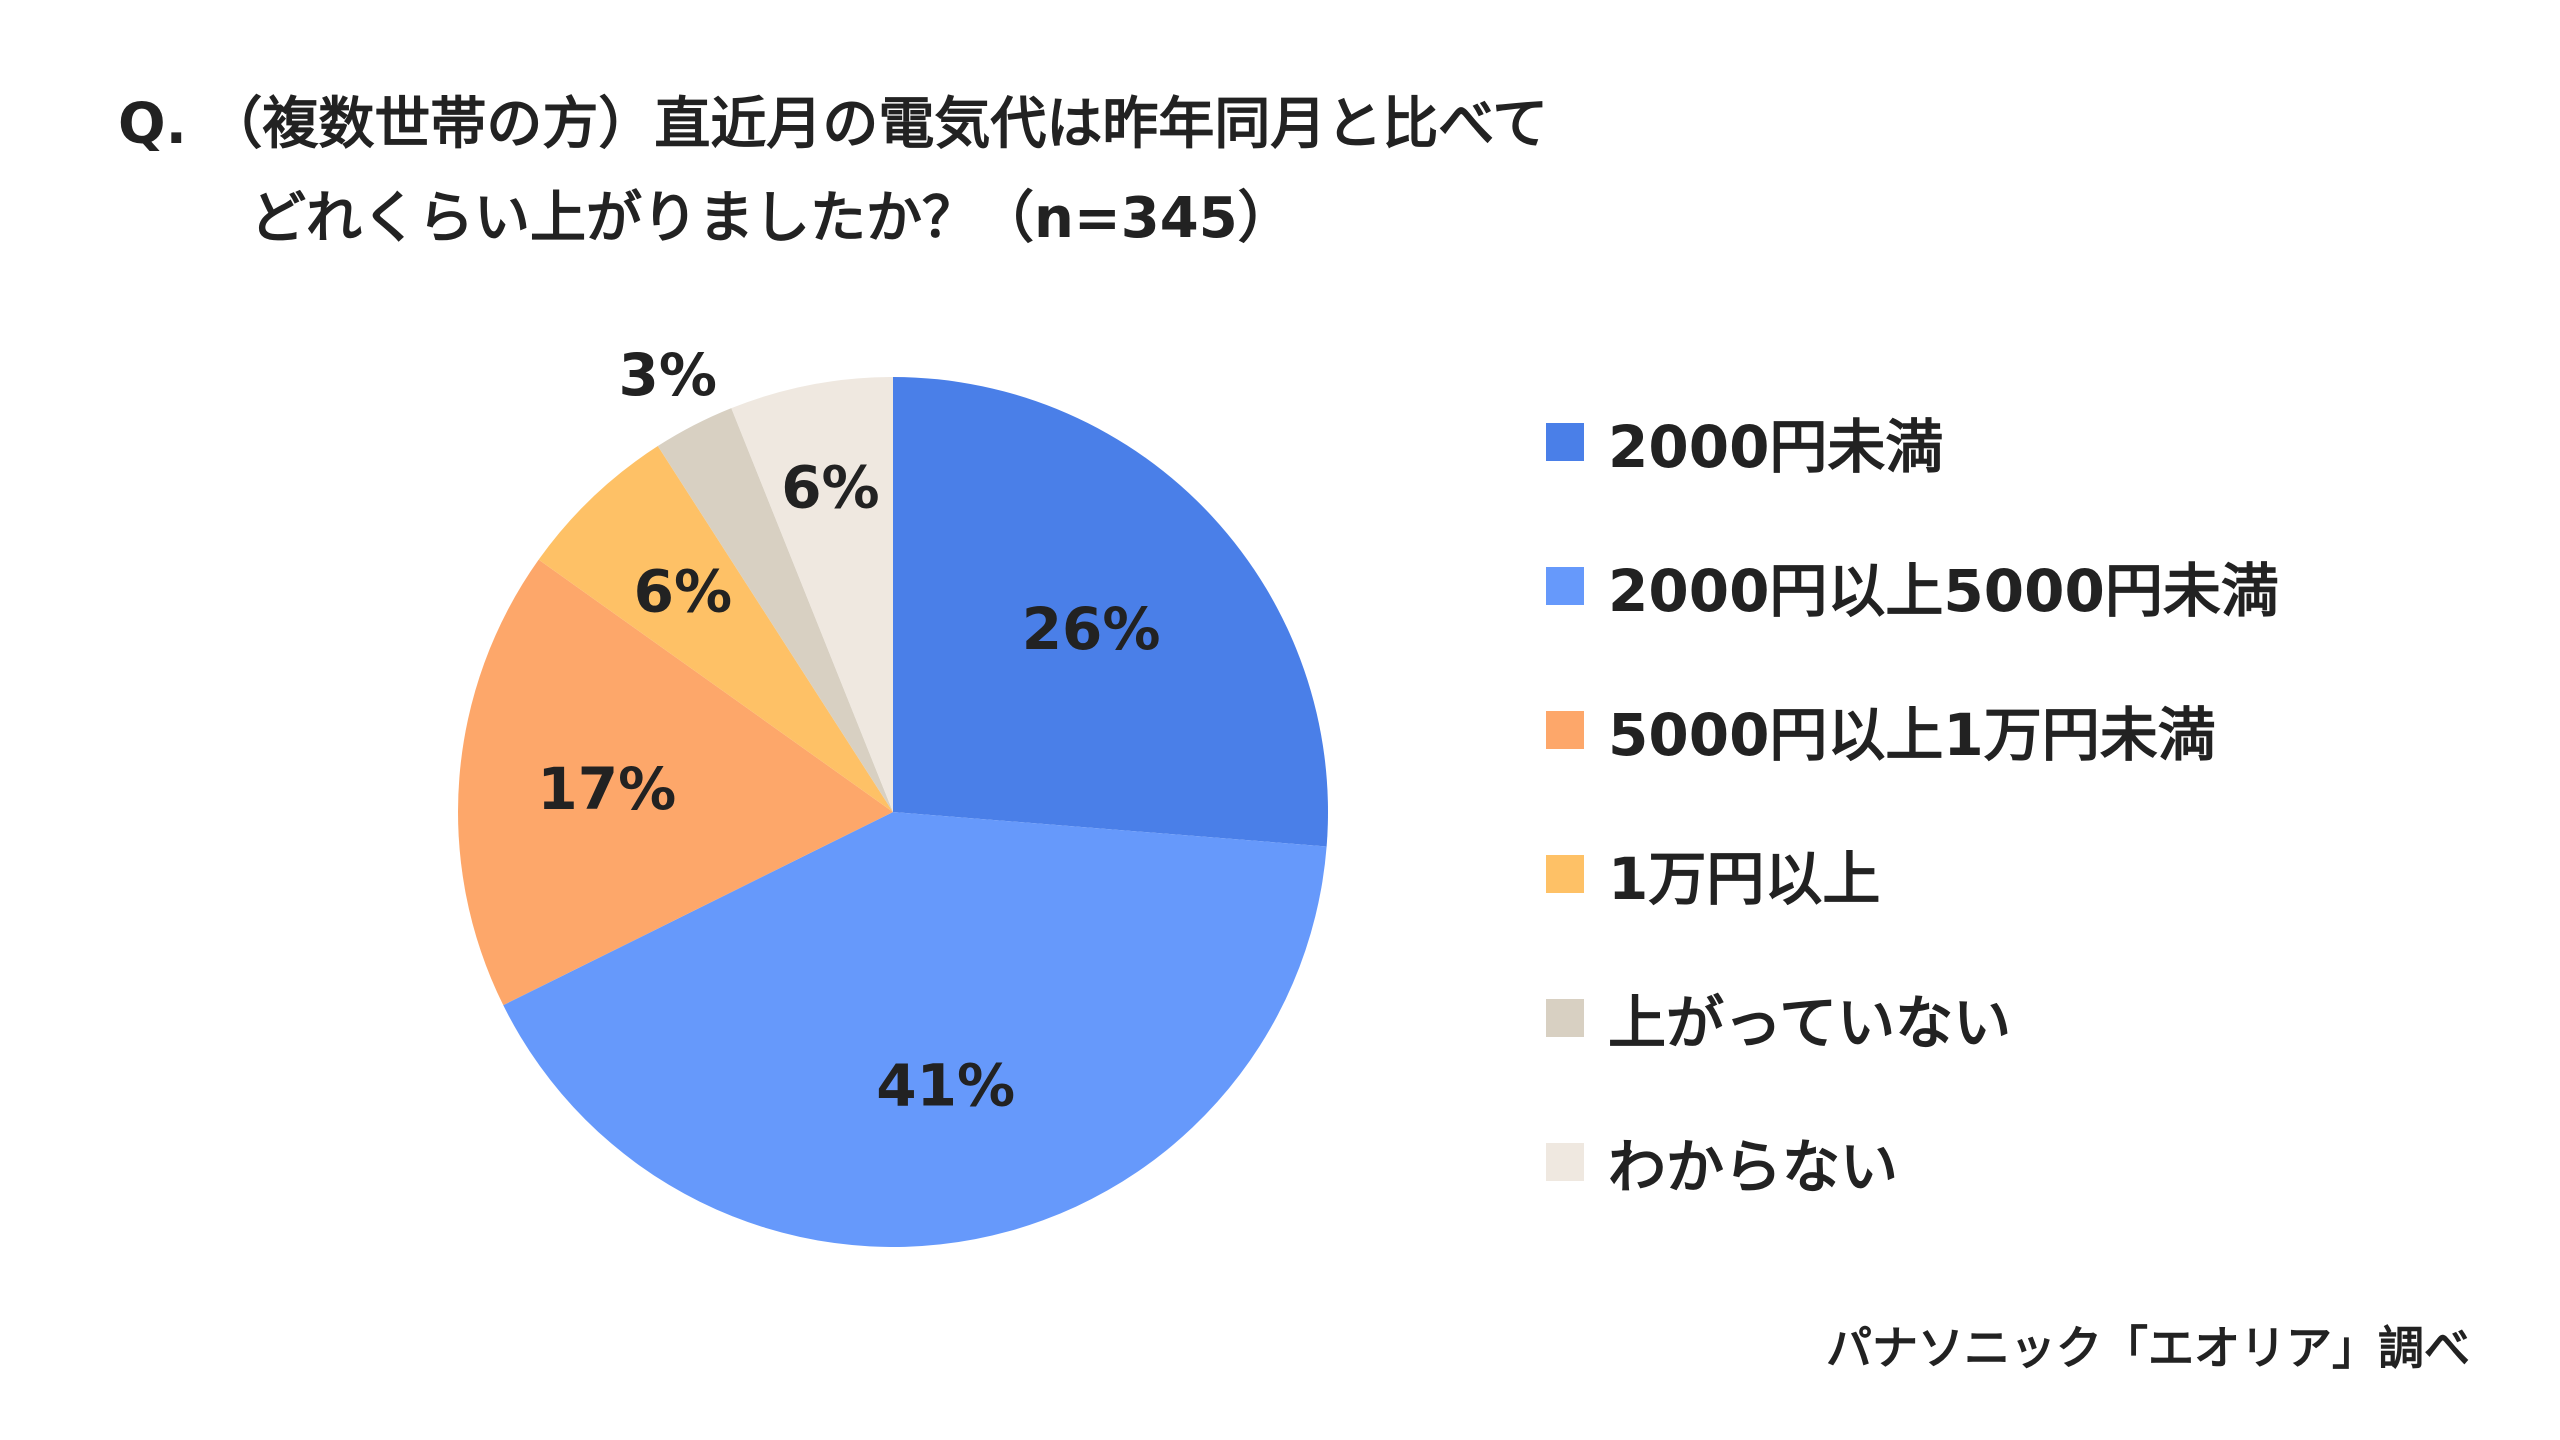  Describe the element at coordinates (1943, 591) in the screenshot. I see `legend-label: 2000円以上5000円未満` at that location.